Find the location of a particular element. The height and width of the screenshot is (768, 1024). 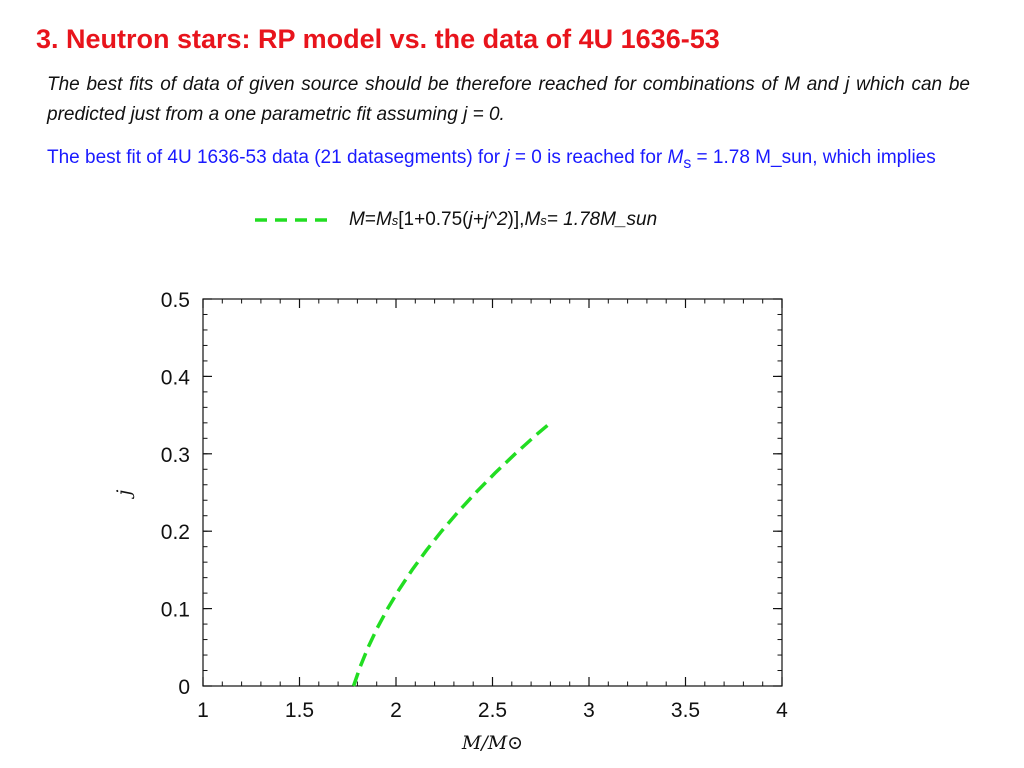

x-tick-label: 1.5 is located at coordinates (299, 710).